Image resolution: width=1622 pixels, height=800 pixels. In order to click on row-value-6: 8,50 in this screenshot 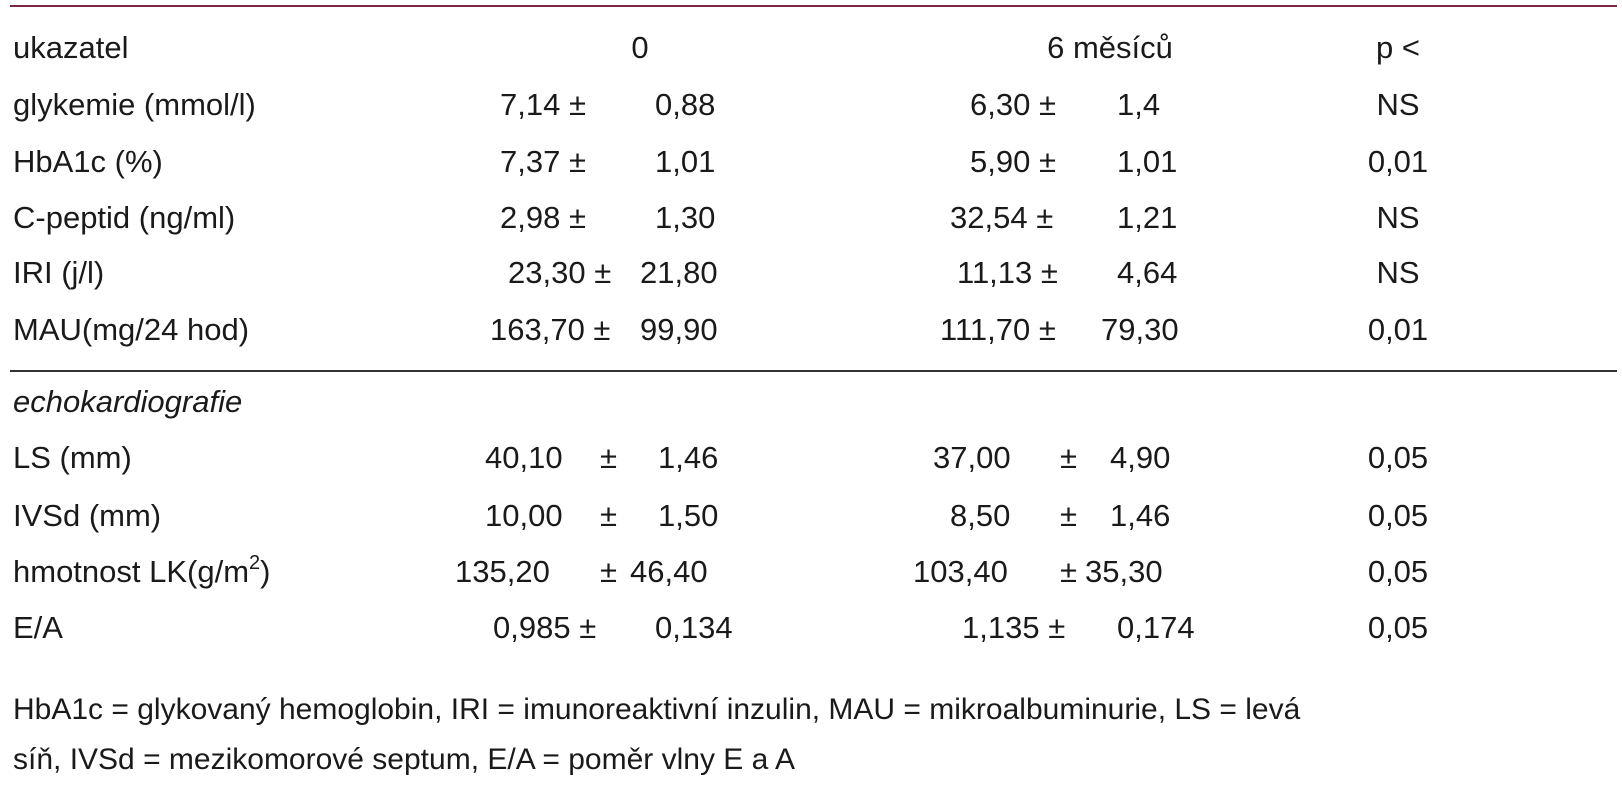, I will do `click(980, 515)`.